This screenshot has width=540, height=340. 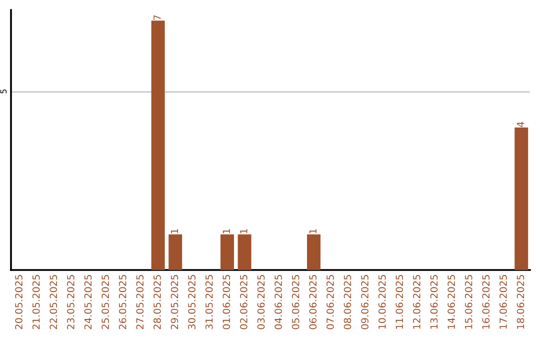 I want to click on x-tick-label: 28.05.2025, so click(x=157, y=302).